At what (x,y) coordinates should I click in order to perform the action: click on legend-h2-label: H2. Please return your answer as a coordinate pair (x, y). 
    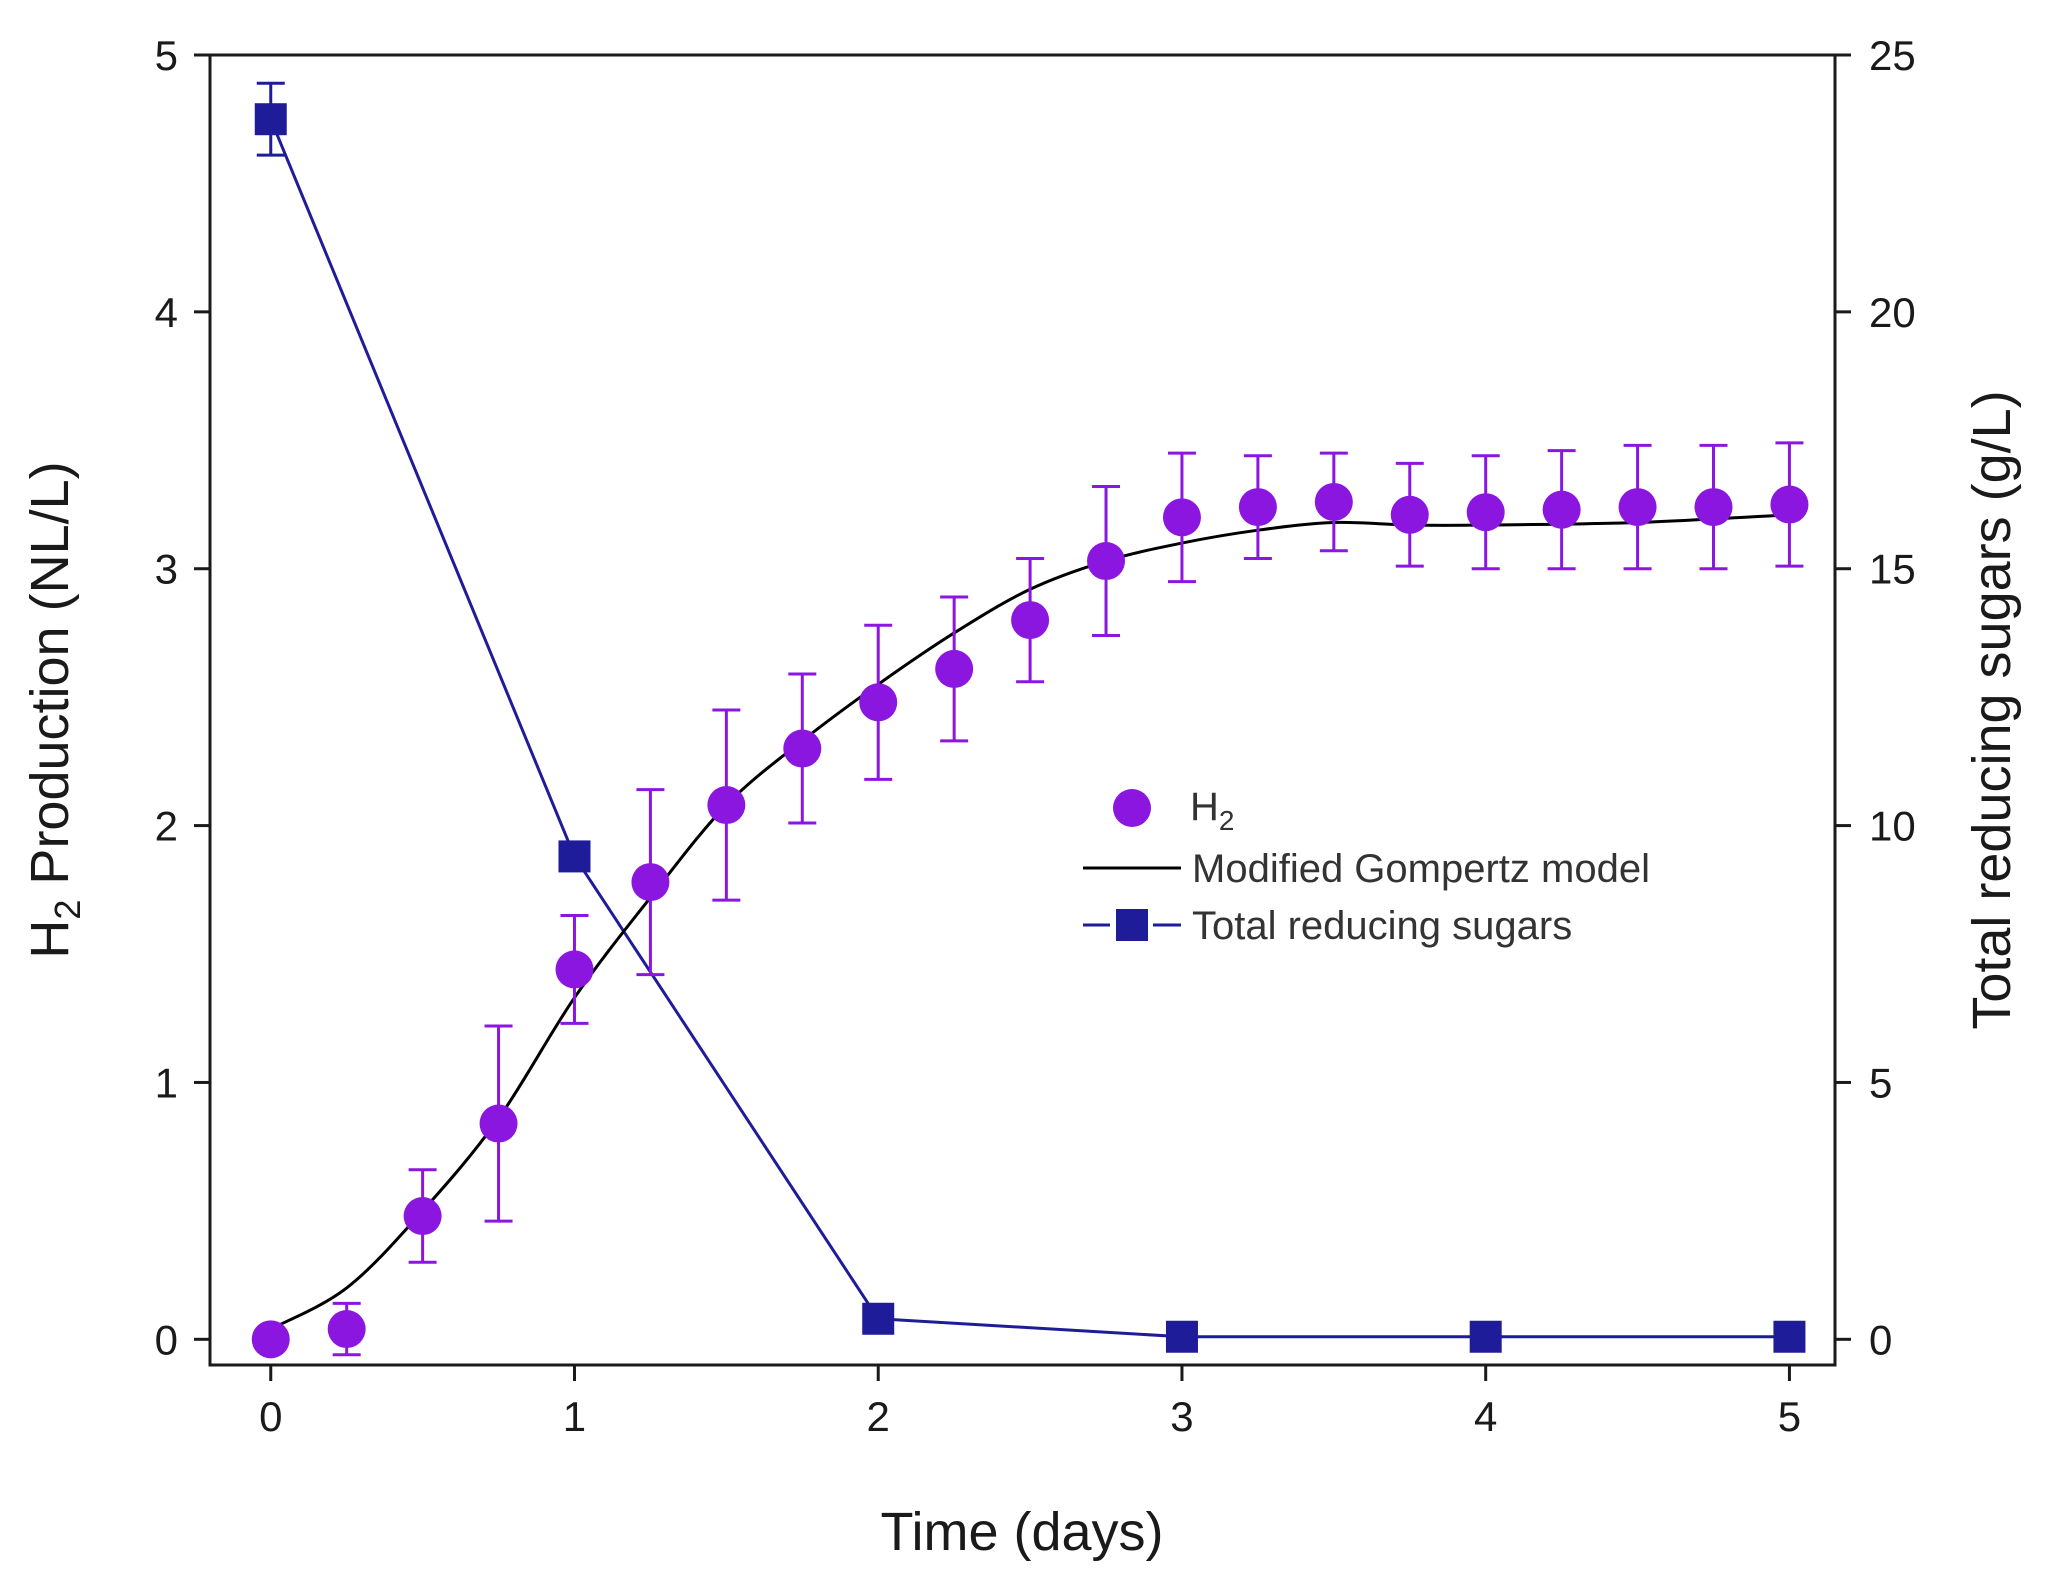
    Looking at the image, I should click on (1212, 810).